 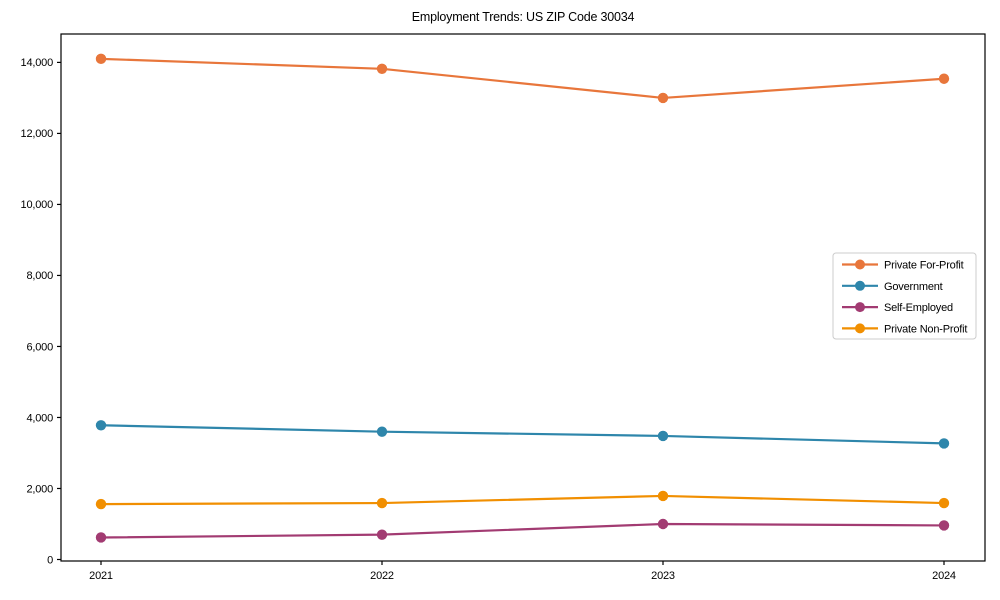 I want to click on legend-marker-private-for-profit, so click(x=860, y=264).